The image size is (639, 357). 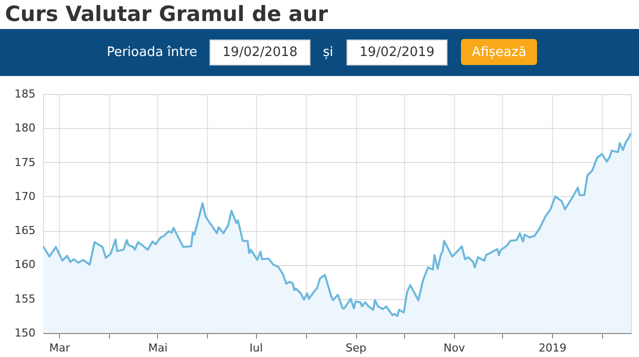 I want to click on x-tick-label: Iul, so click(x=256, y=348).